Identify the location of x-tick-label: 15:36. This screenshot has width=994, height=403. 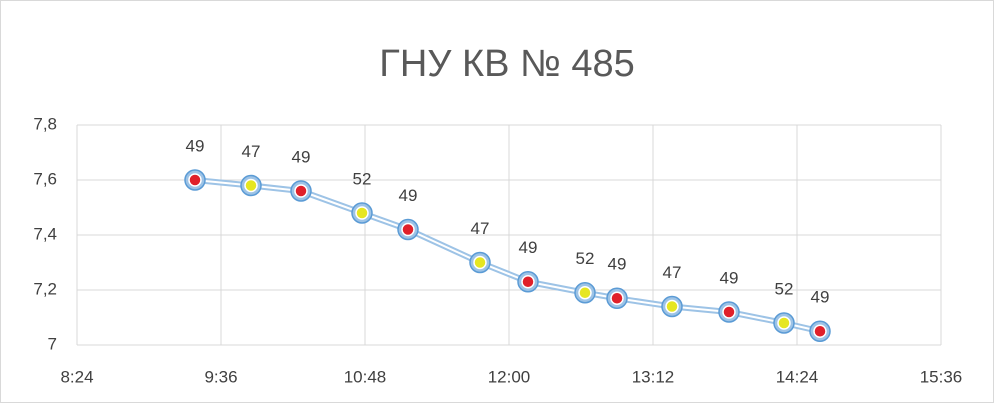
(941, 376).